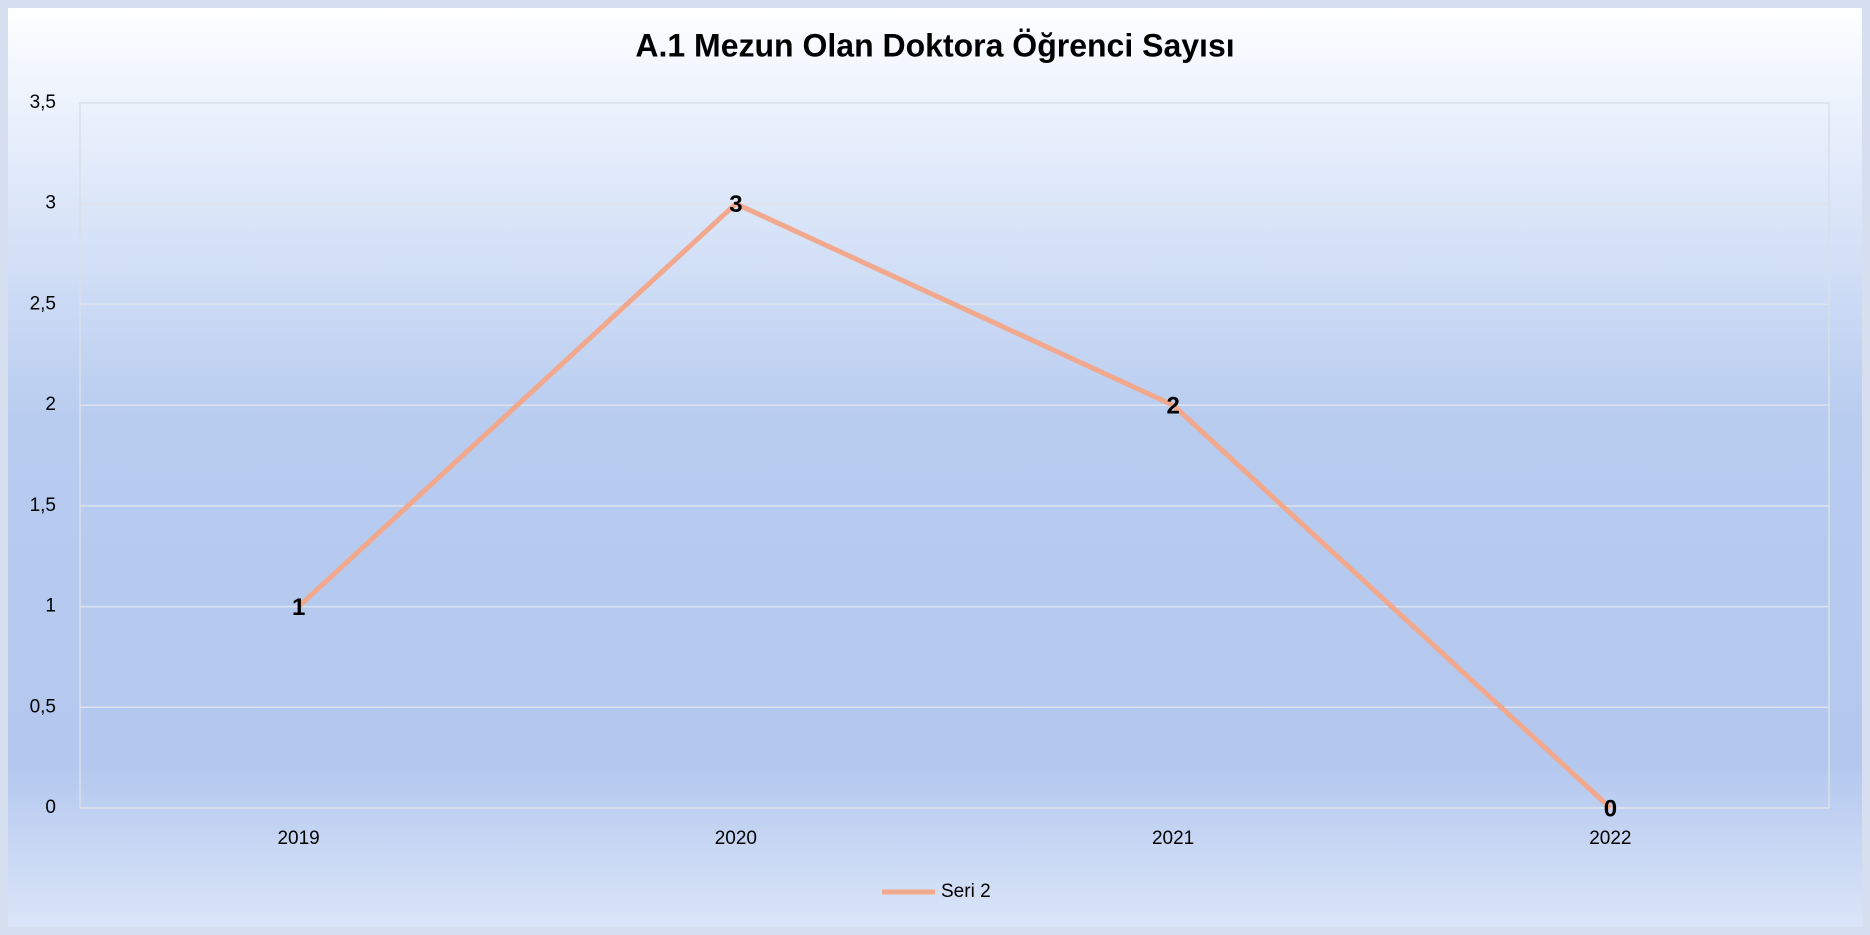  What do you see at coordinates (50, 606) in the screenshot?
I see `y-tick-label: 1` at bounding box center [50, 606].